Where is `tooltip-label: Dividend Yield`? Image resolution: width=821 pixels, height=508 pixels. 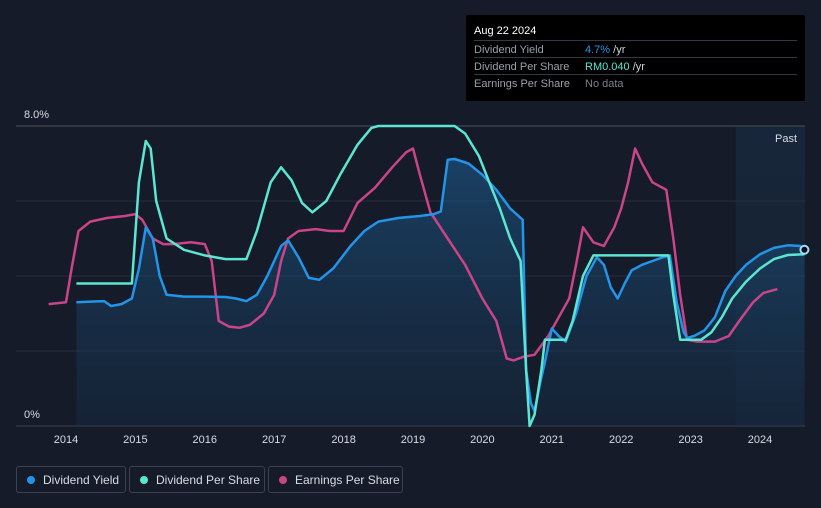 tooltip-label: Dividend Yield is located at coordinates (509, 50).